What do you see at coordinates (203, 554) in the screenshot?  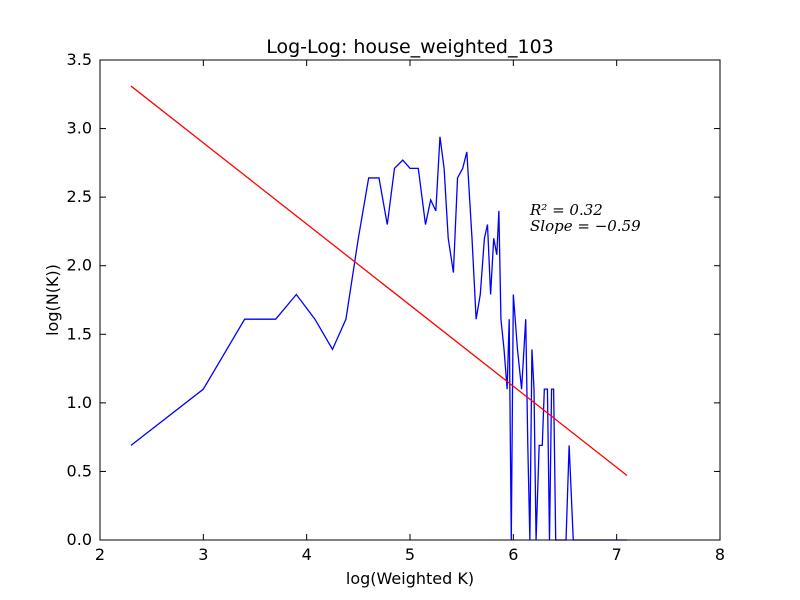 I see `x-tick-label: 3` at bounding box center [203, 554].